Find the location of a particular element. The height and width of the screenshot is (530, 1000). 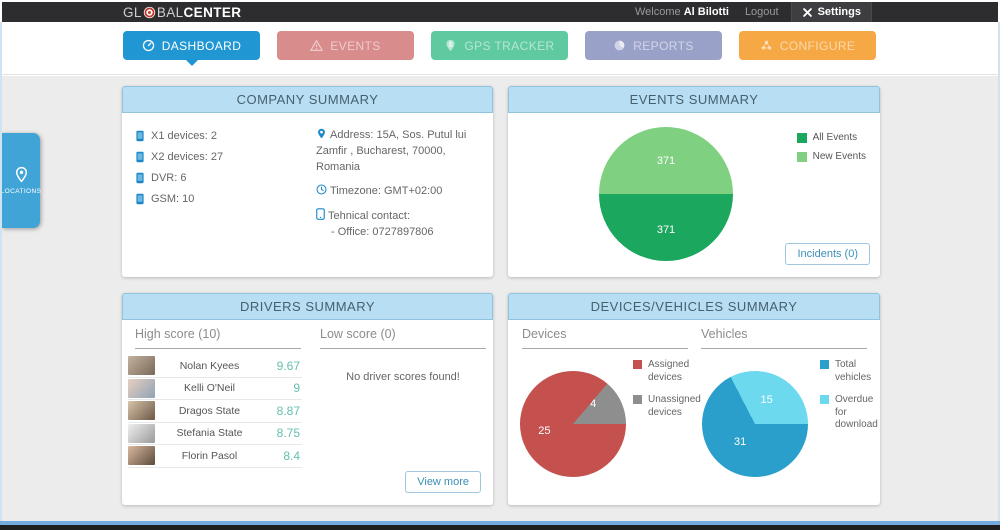

vehicles-header: Vehicles is located at coordinates (784, 338).